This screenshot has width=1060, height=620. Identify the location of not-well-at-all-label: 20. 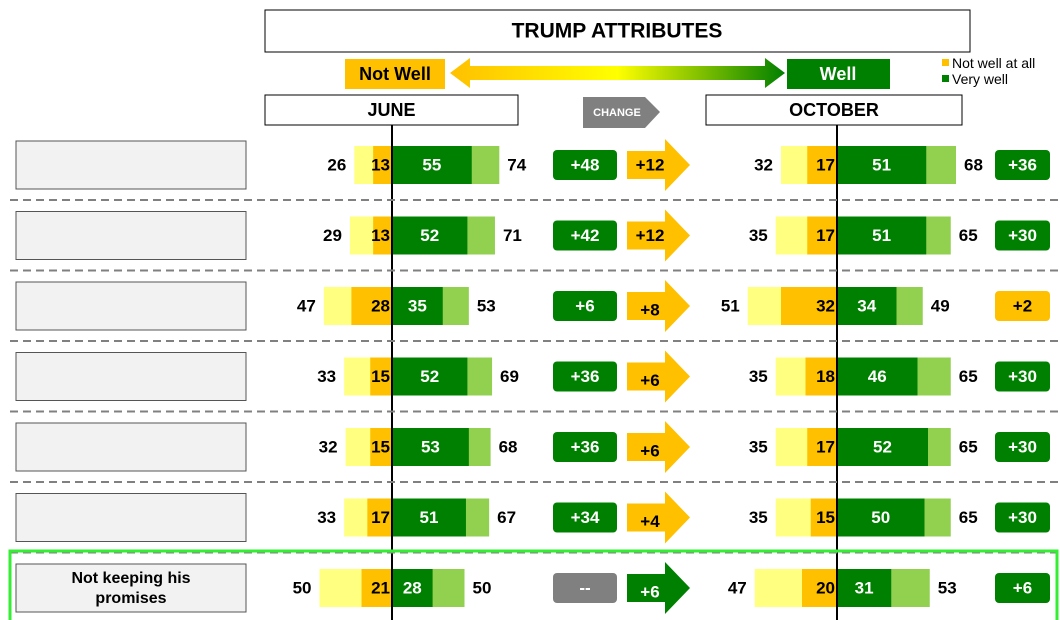
(825, 588).